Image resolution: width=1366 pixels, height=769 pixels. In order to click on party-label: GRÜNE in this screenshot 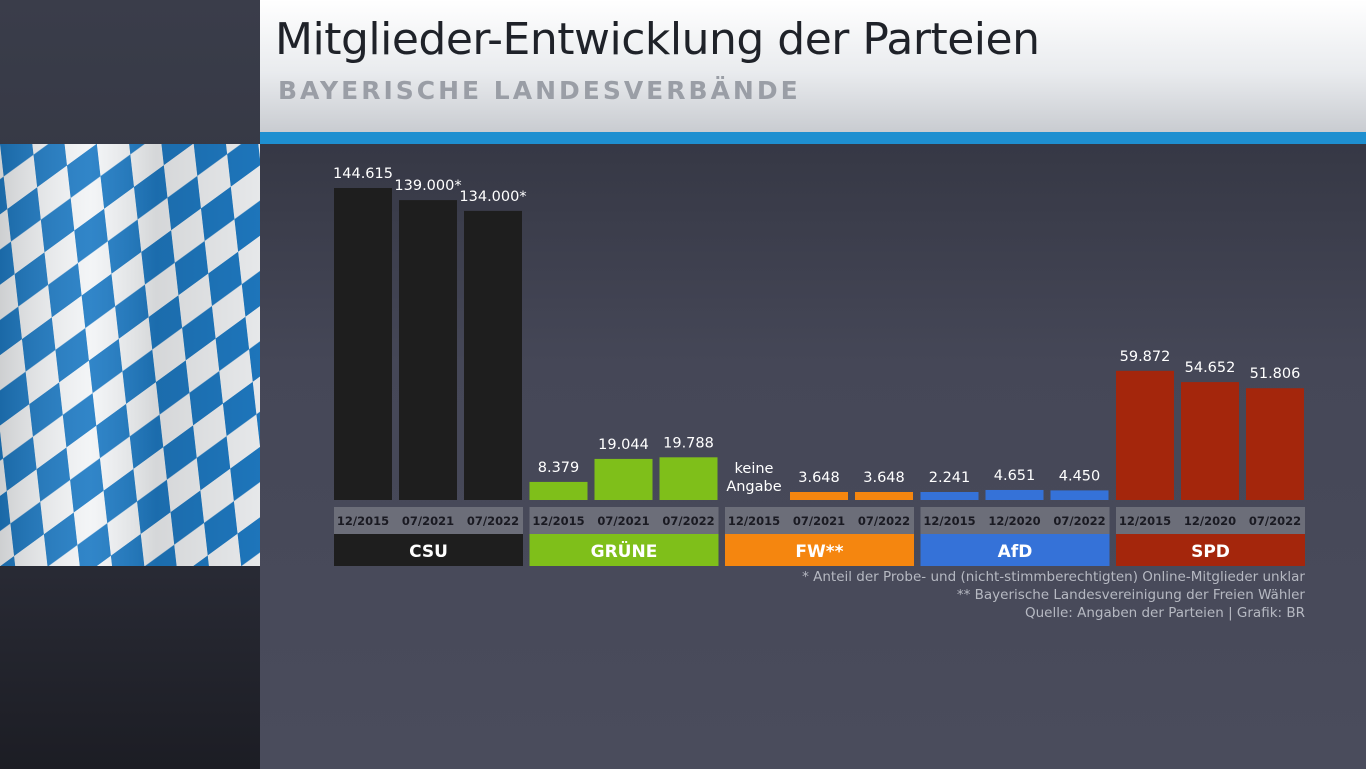, I will do `click(624, 551)`.